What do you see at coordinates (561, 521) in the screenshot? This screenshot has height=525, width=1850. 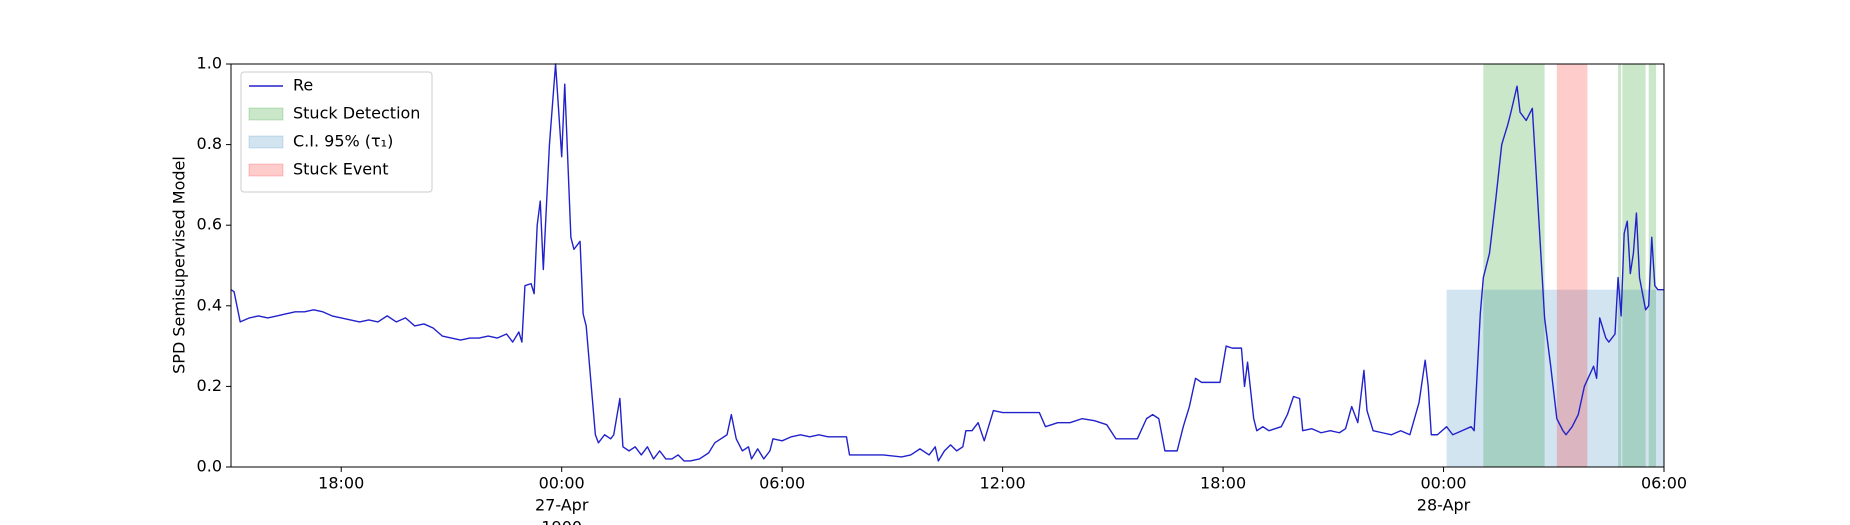 I see `x-tick-year: 1900` at bounding box center [561, 521].